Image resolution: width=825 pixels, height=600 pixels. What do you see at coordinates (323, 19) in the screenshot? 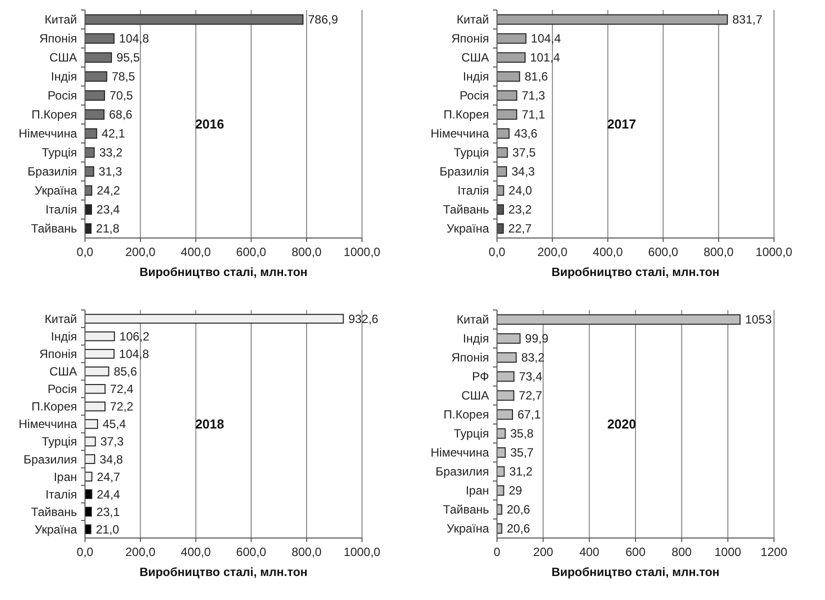
I see `data-label: 786,9` at bounding box center [323, 19].